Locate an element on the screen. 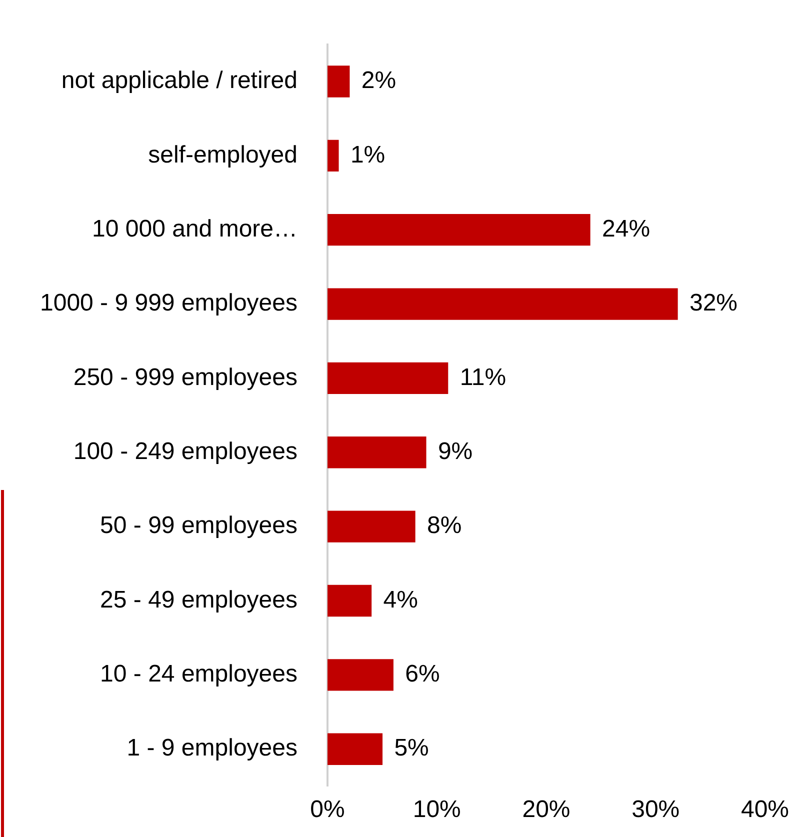 Image resolution: width=799 pixels, height=837 pixels. x-tick-label: 10% is located at coordinates (436, 810).